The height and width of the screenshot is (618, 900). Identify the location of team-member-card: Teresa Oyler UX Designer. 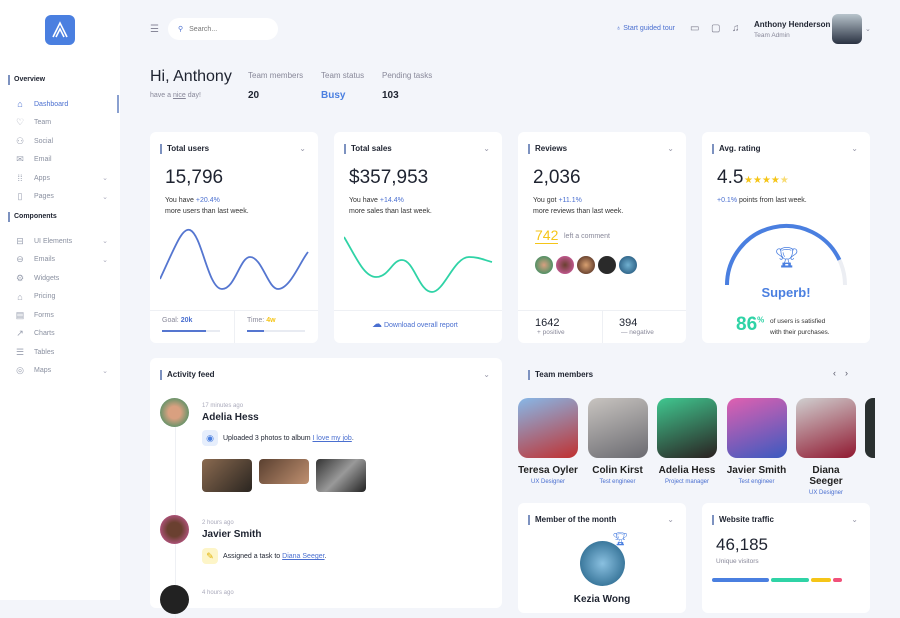
(548, 441).